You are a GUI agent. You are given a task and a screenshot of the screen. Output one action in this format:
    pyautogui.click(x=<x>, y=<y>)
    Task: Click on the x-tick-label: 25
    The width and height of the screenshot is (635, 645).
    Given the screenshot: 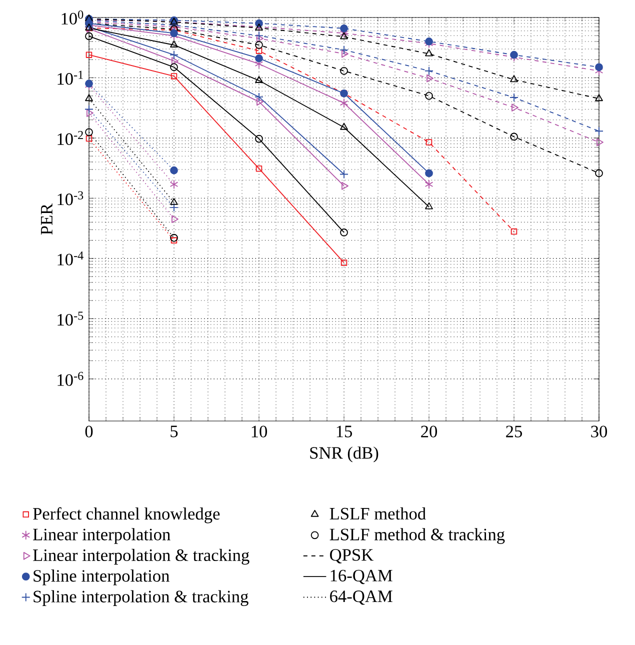 What is the action you would take?
    pyautogui.click(x=514, y=432)
    